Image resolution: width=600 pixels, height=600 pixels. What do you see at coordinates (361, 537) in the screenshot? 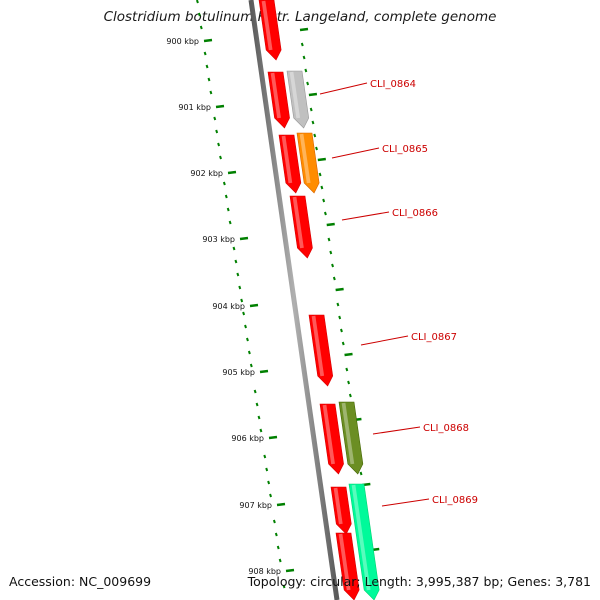
I see `gene-arrow-cli_0869-shine` at bounding box center [361, 537].